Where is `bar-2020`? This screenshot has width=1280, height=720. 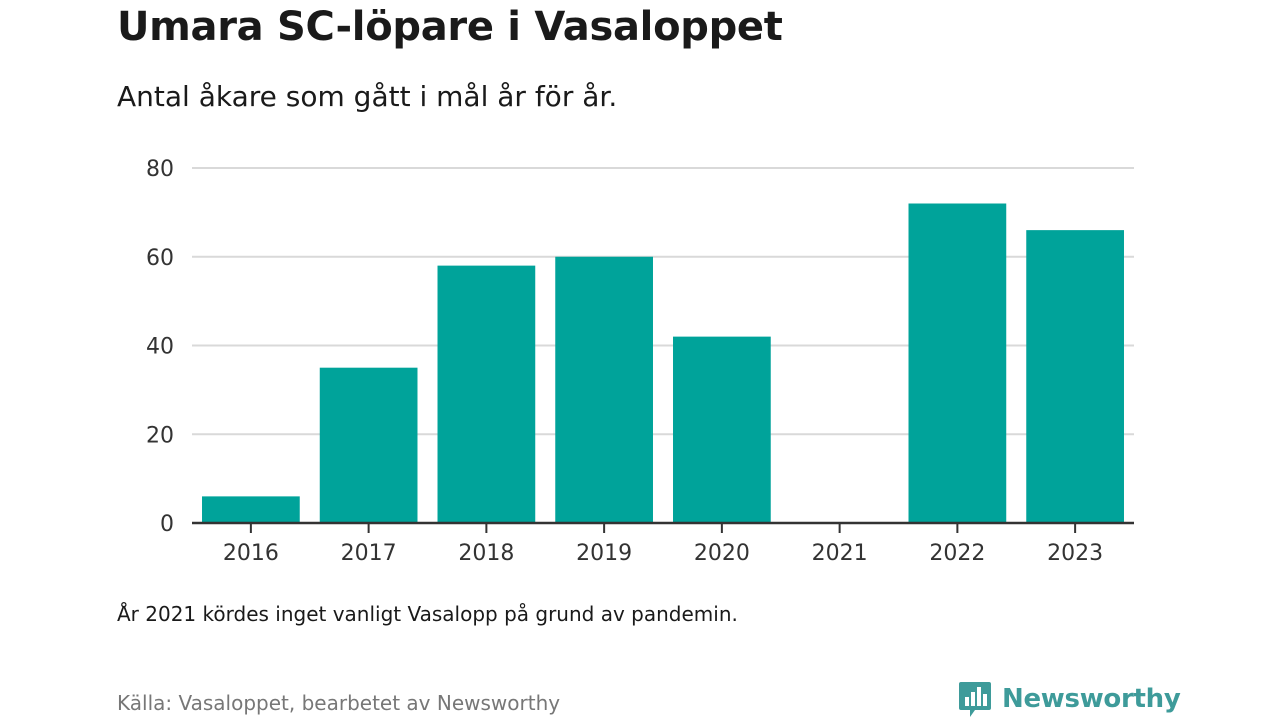
bar-2020 is located at coordinates (722, 429).